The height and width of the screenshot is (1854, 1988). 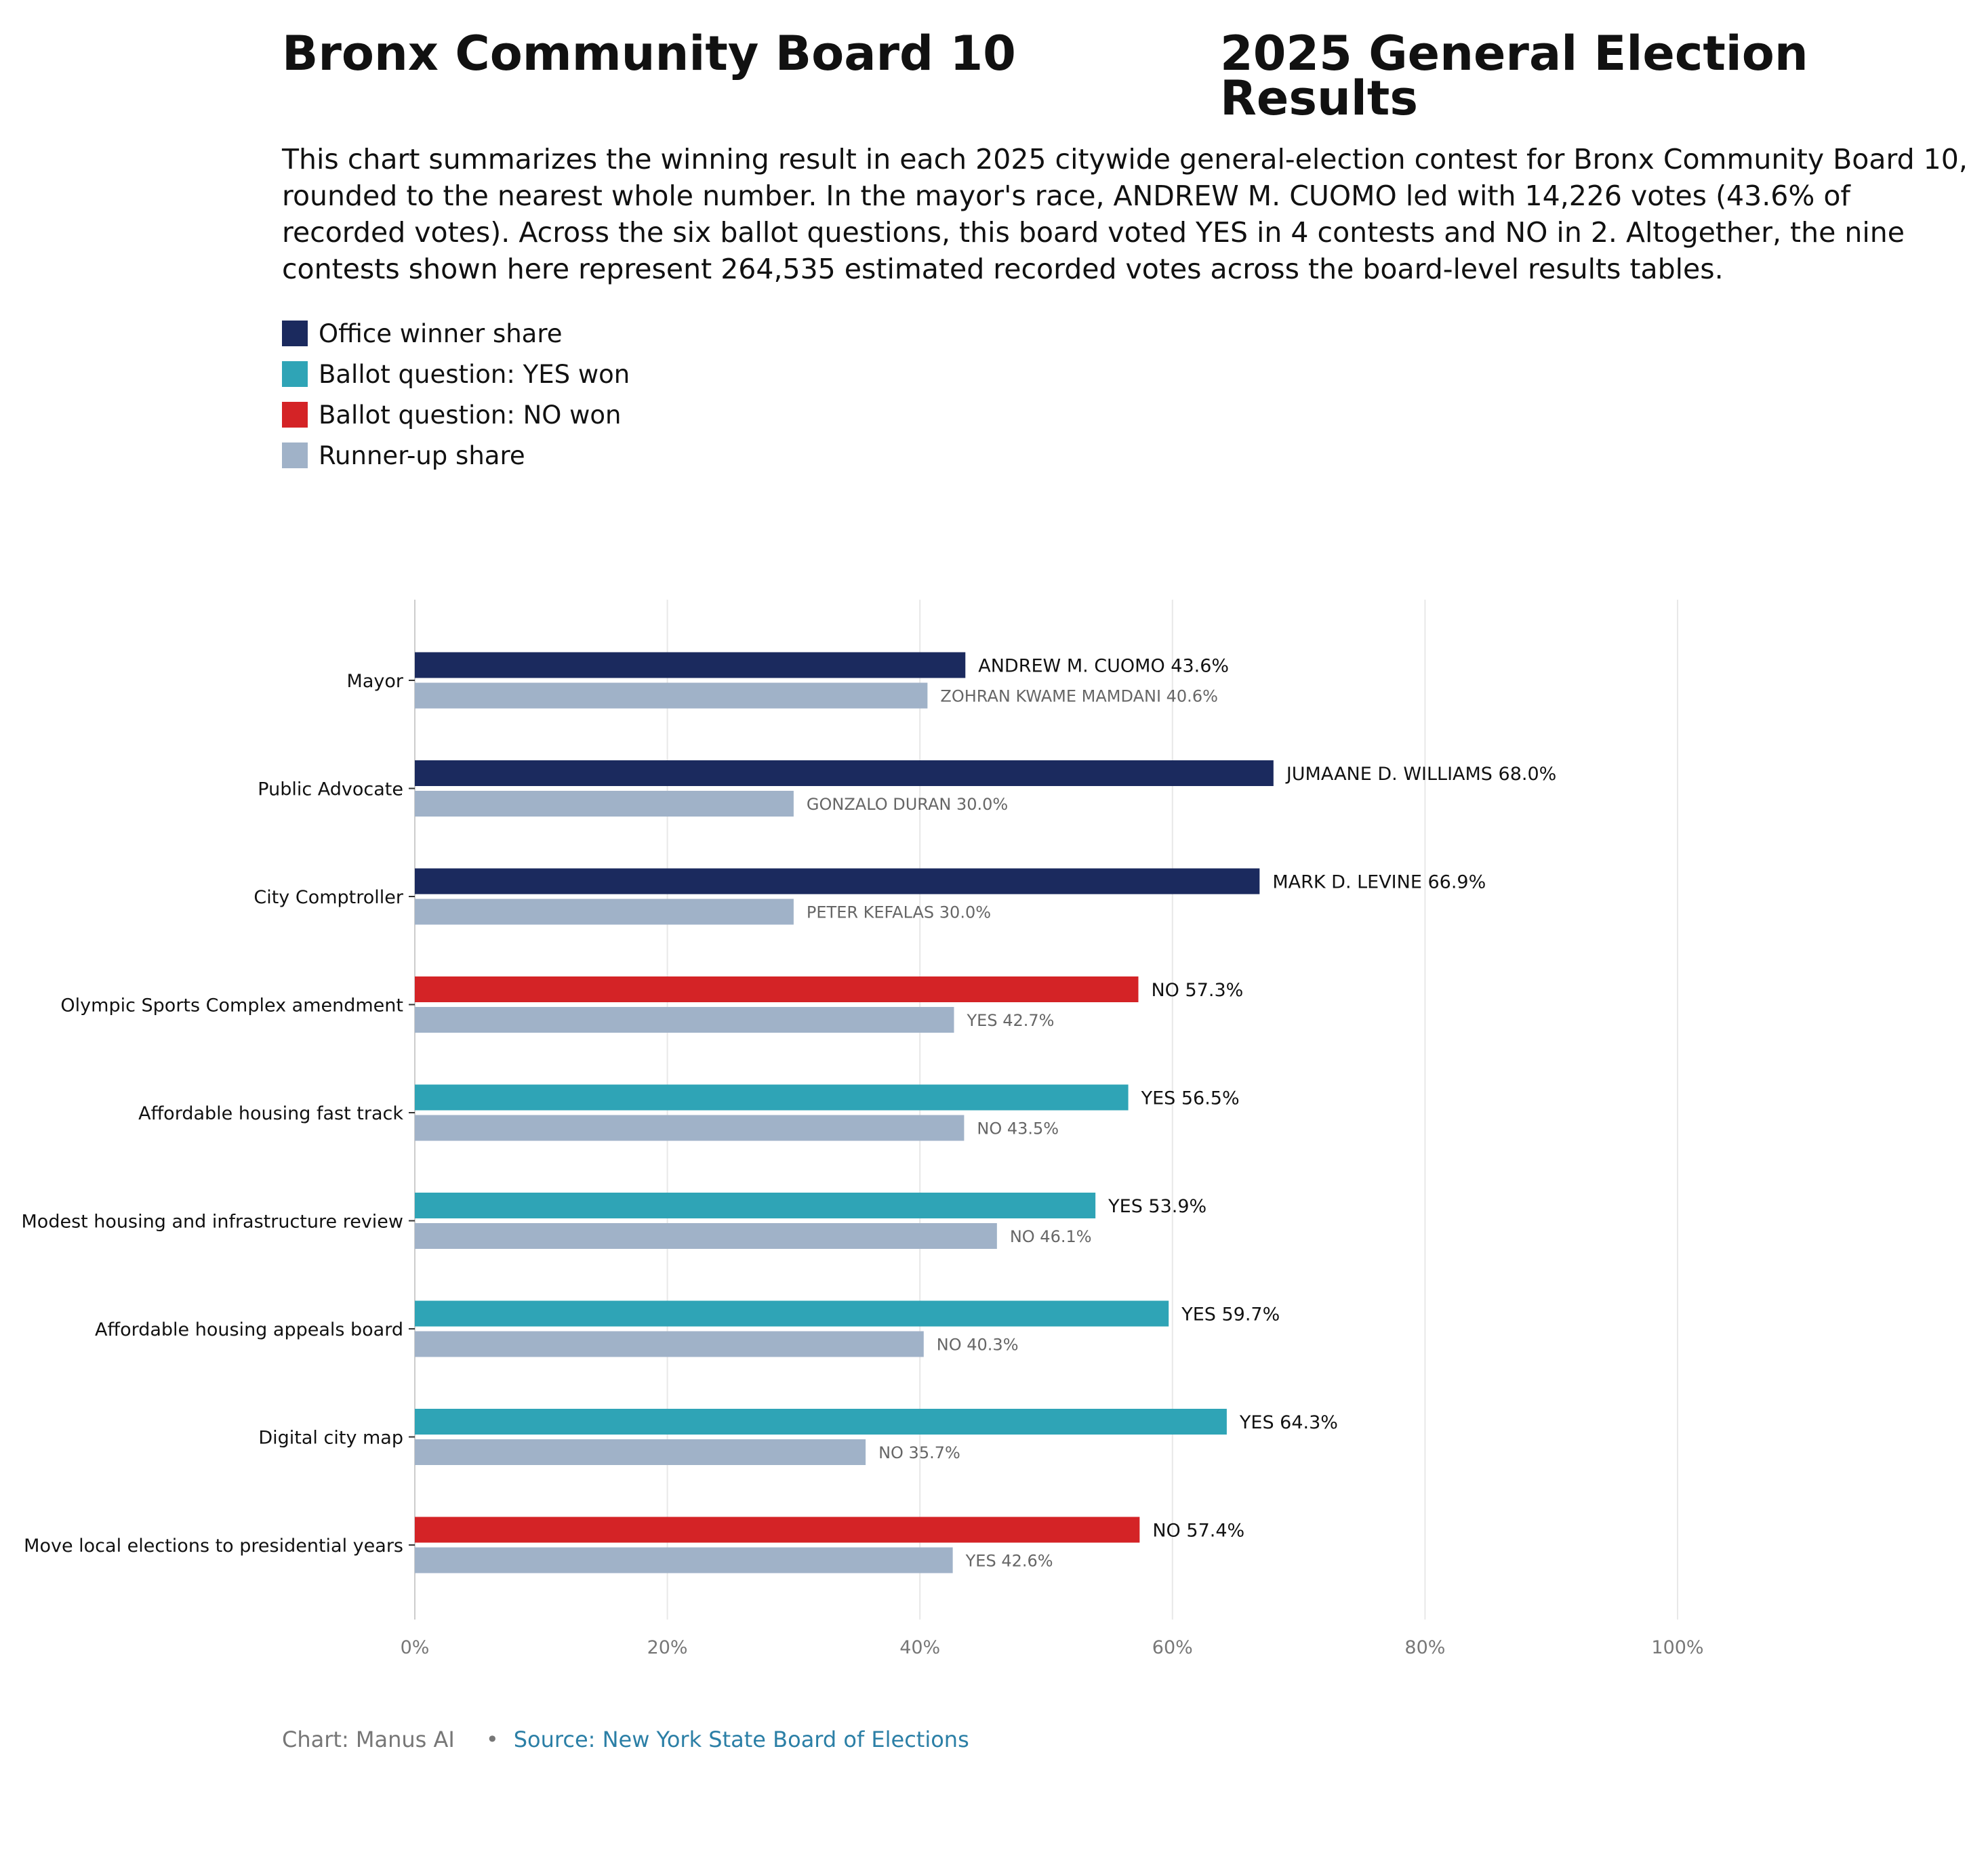 What do you see at coordinates (1514, 76) in the screenshot?
I see `chart-title-secondary: 2025 General Election Results` at bounding box center [1514, 76].